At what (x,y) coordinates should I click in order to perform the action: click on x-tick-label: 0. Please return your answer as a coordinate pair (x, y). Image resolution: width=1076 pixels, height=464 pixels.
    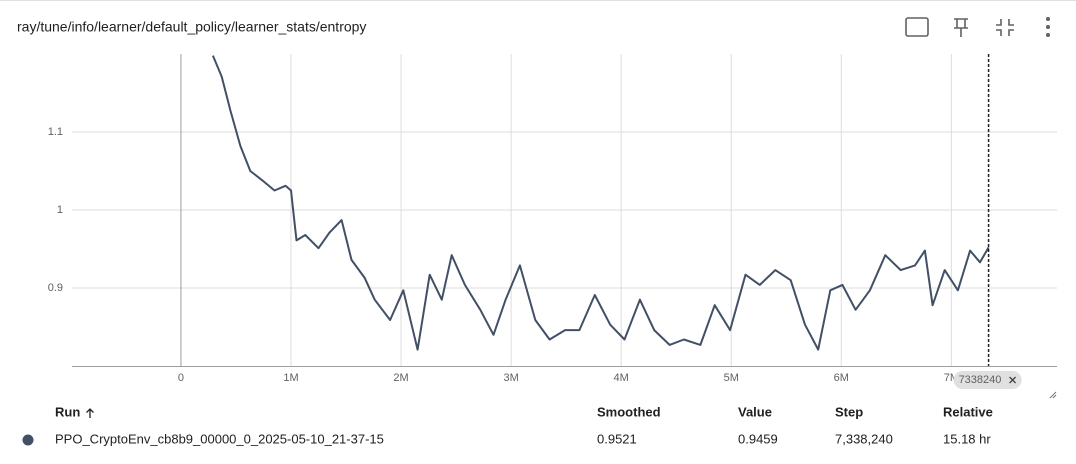
    Looking at the image, I should click on (181, 378).